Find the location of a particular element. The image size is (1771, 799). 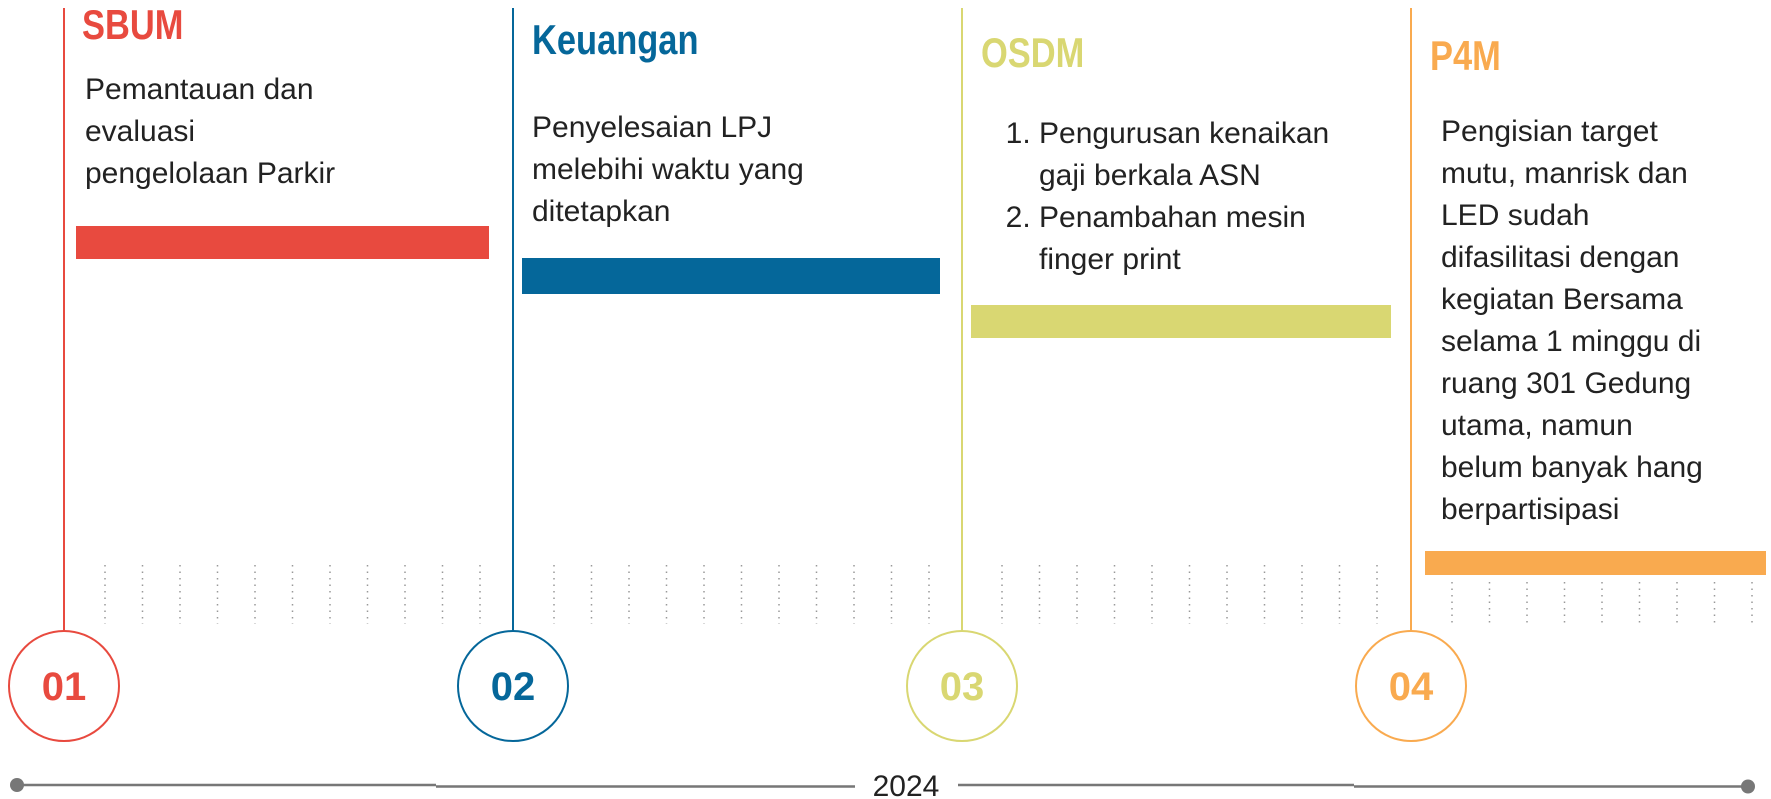

text-line: ruang 301 Gedung is located at coordinates (1566, 383).